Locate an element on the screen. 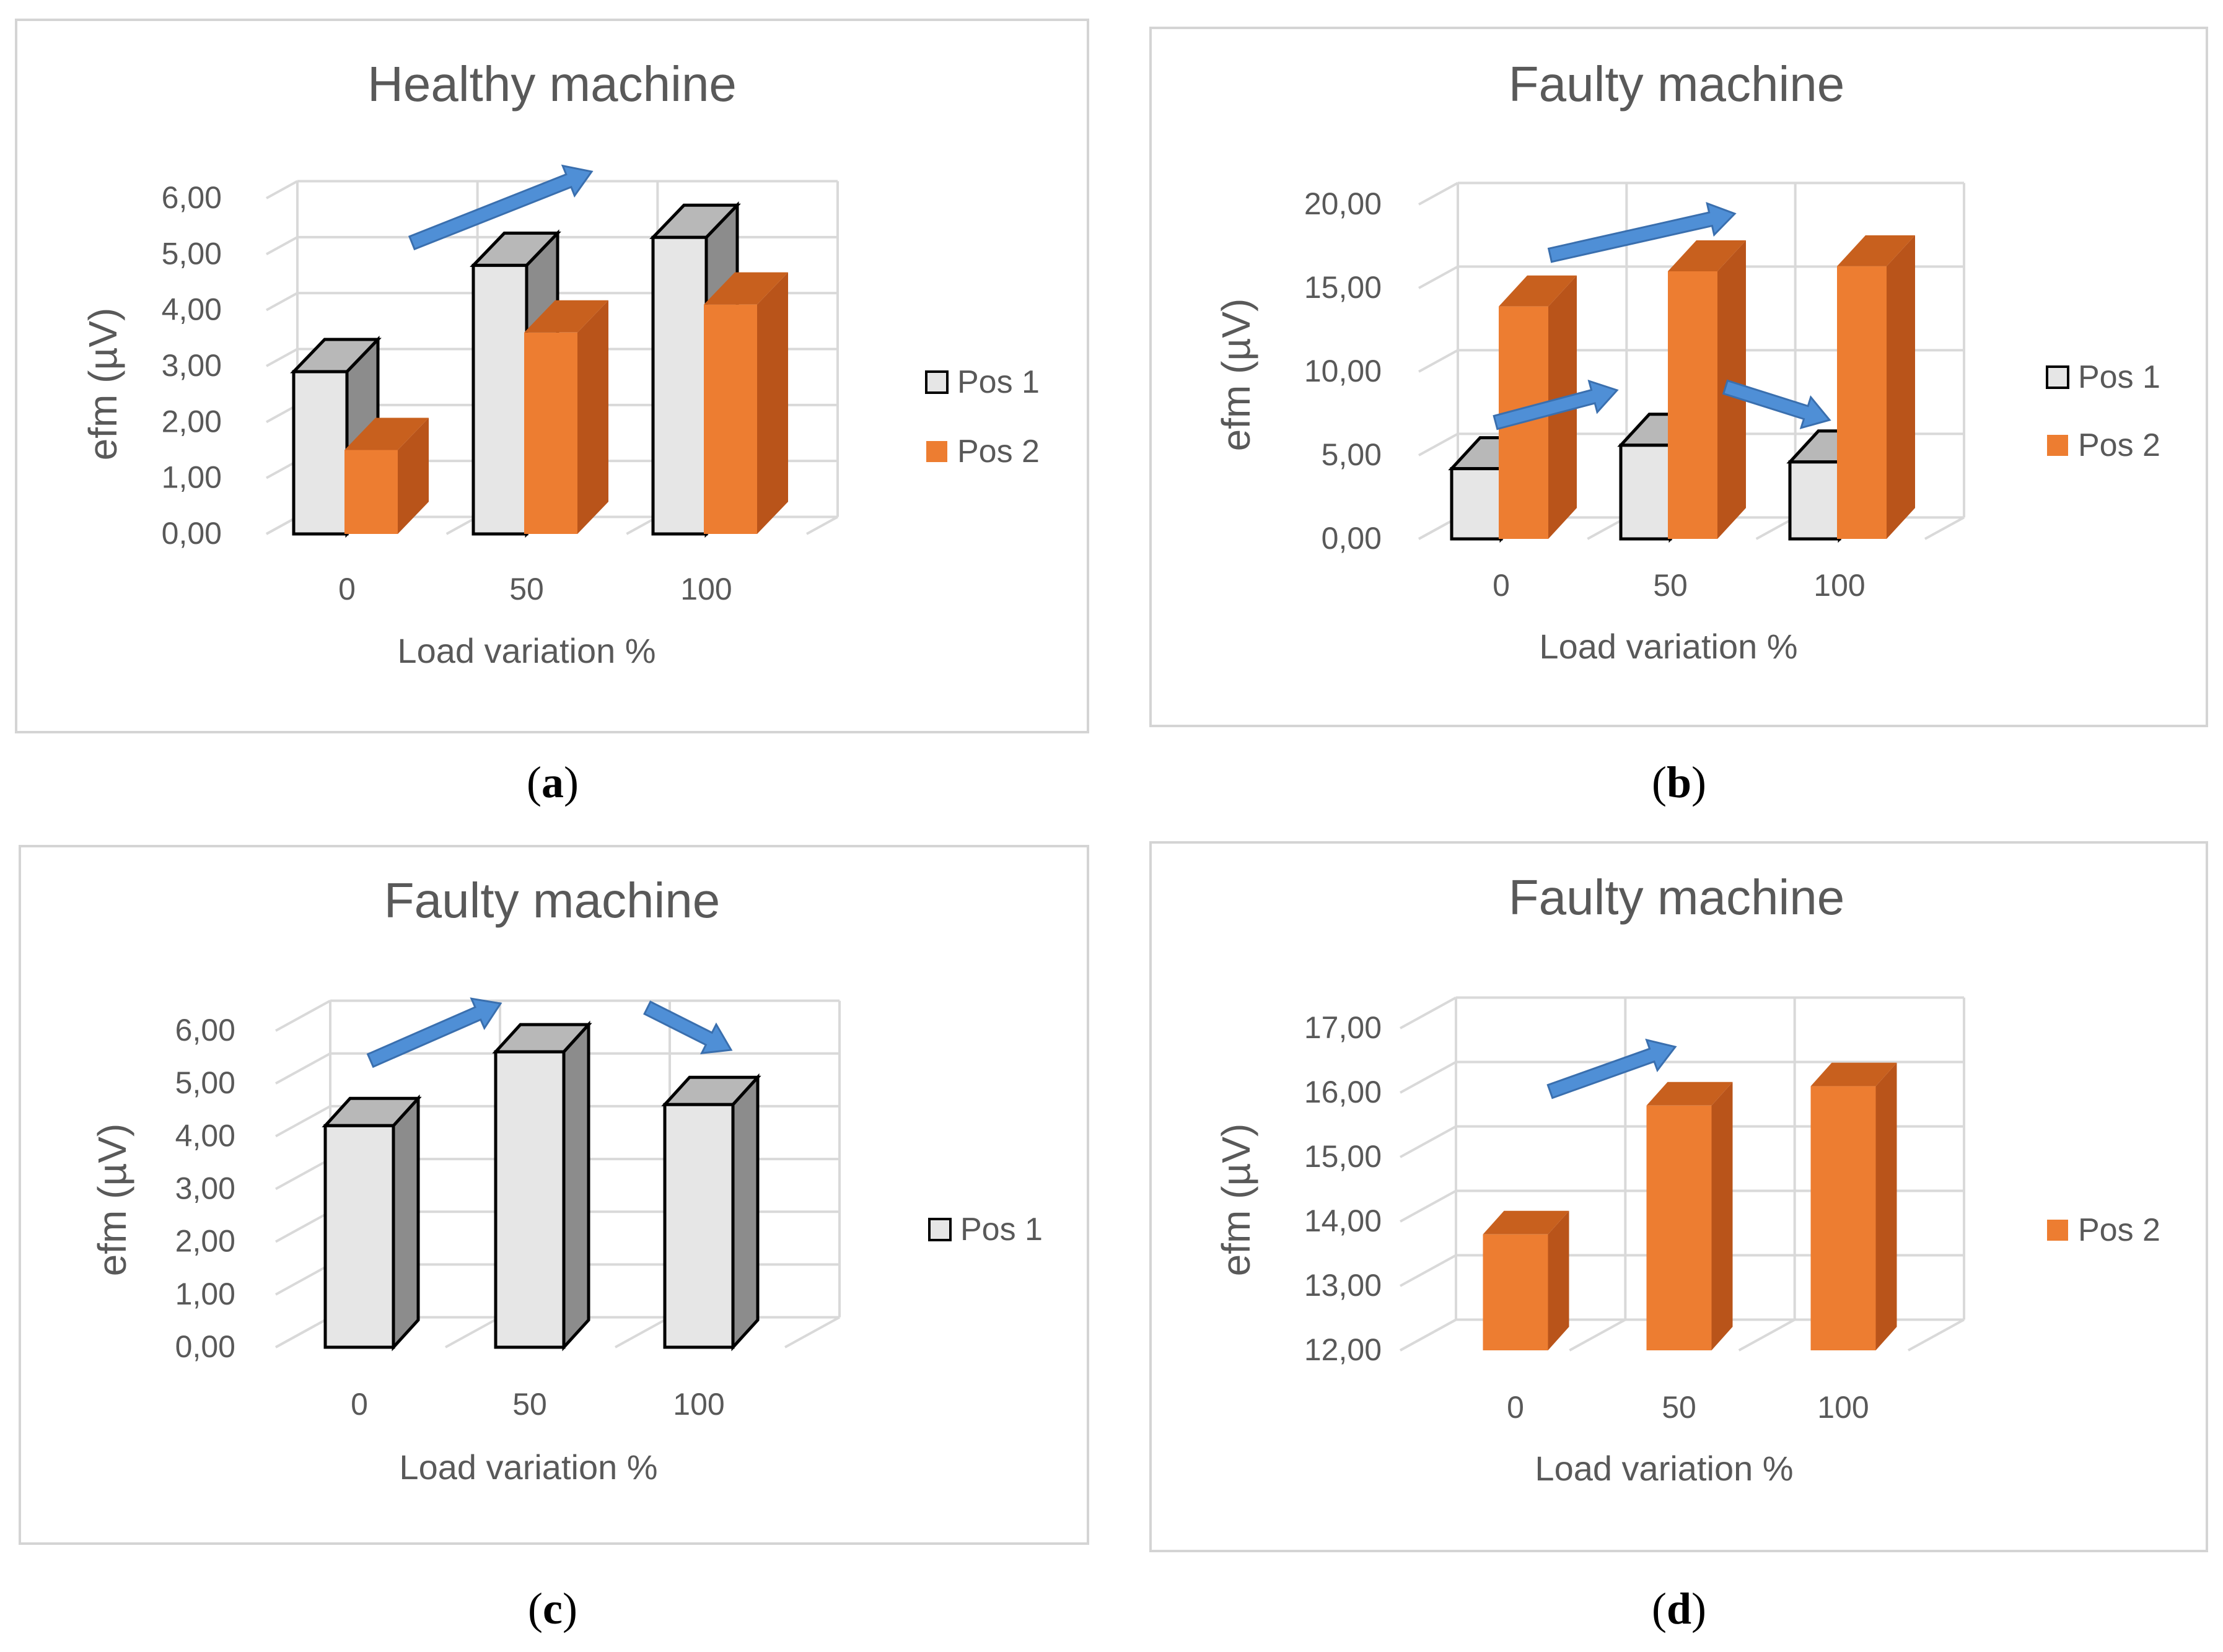 This screenshot has width=2223, height=1652. chart2-ytick: 5,00 is located at coordinates (205, 1082).